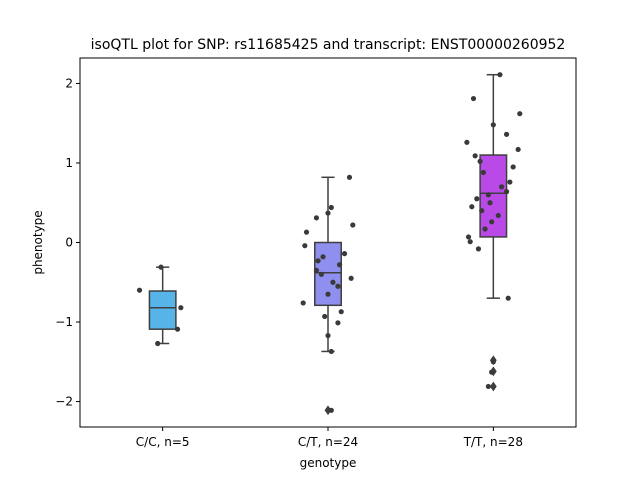  I want to click on y-tick-label: 0, so click(69, 243).